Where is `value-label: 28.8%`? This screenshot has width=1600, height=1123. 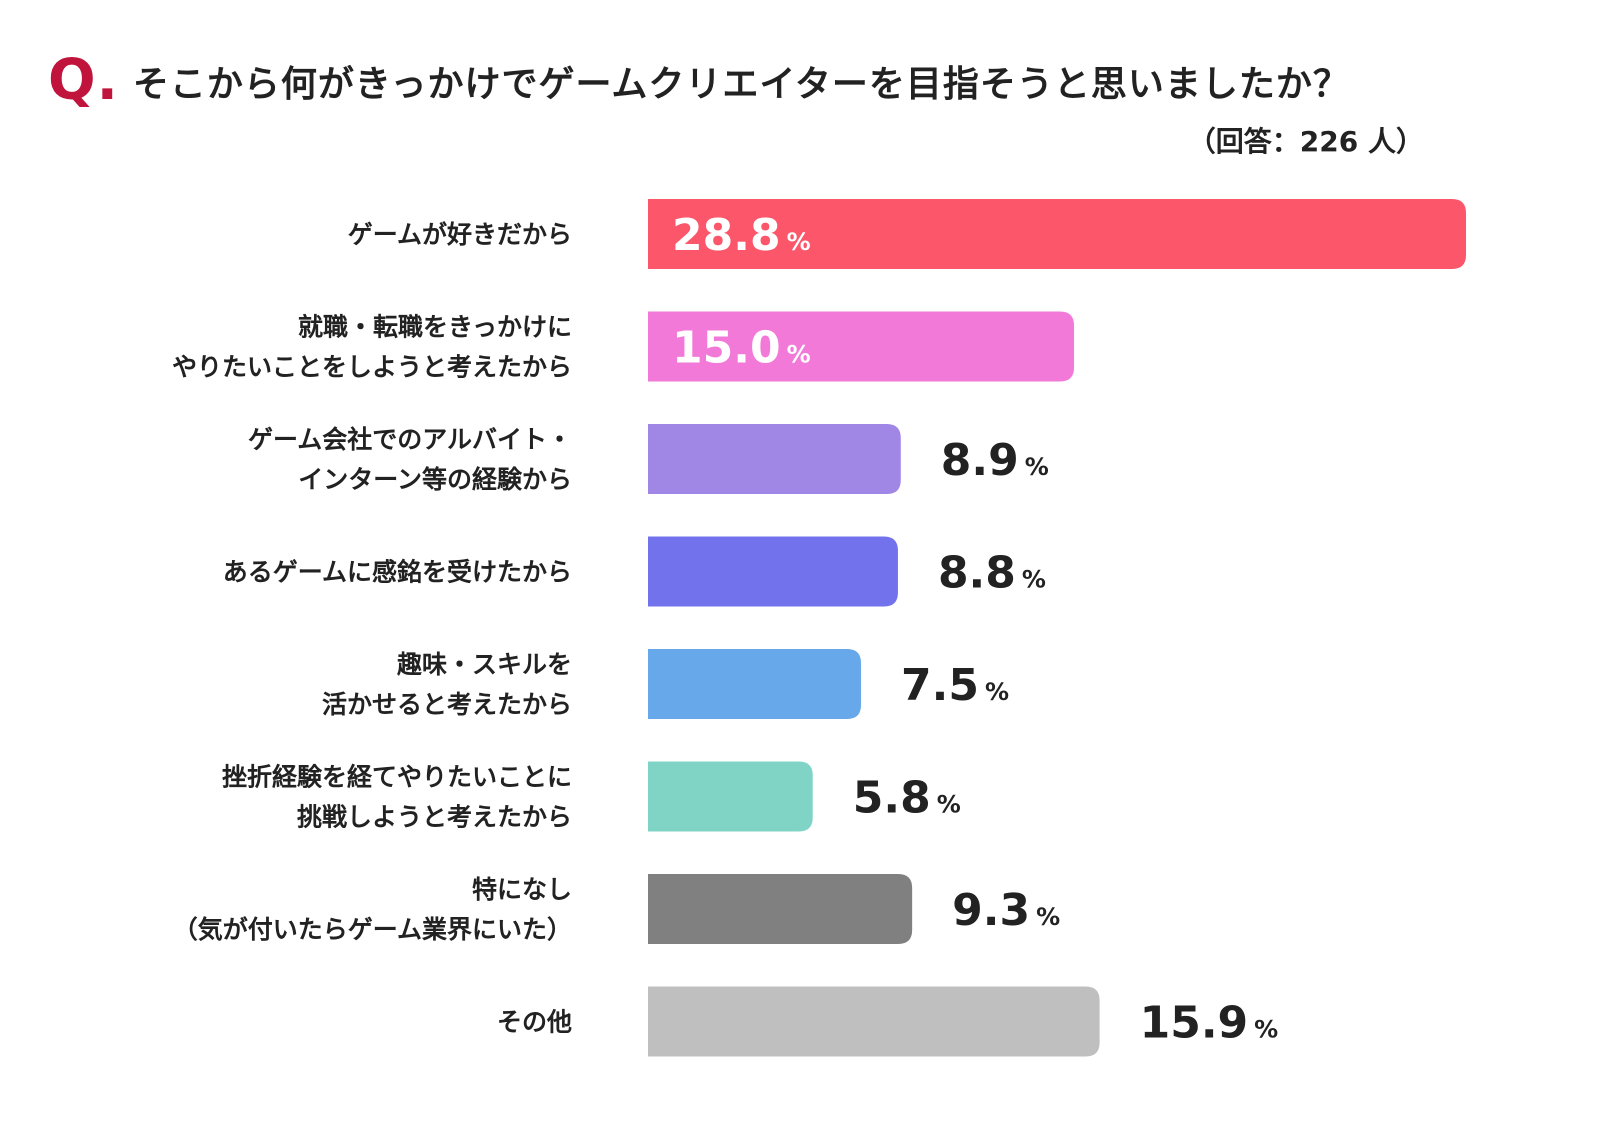 value-label: 28.8% is located at coordinates (741, 235).